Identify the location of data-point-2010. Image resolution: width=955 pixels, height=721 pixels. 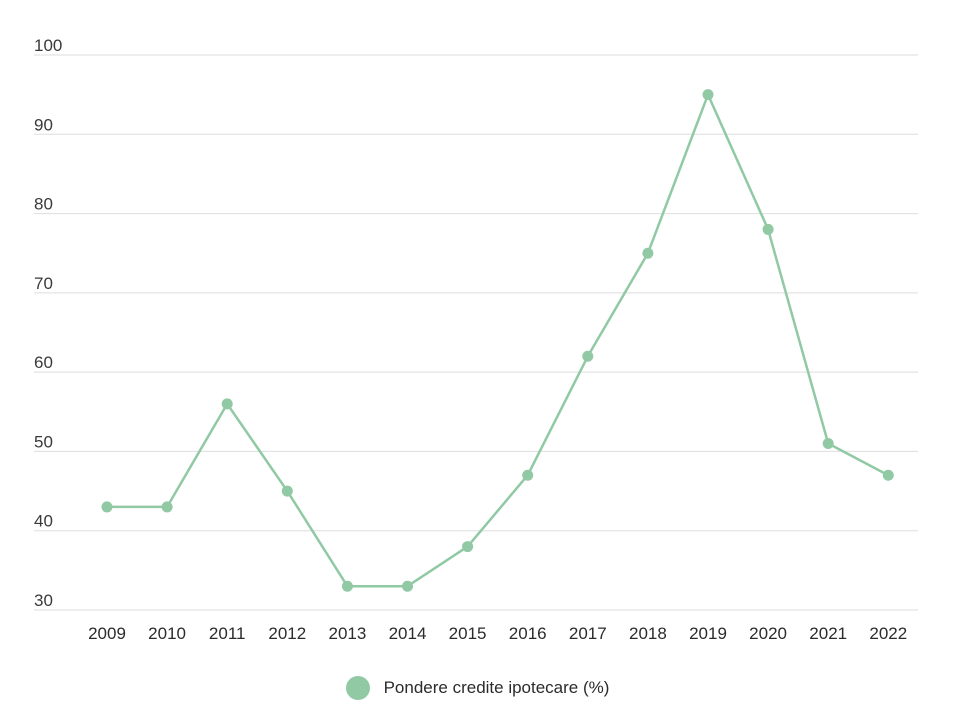
(167, 507).